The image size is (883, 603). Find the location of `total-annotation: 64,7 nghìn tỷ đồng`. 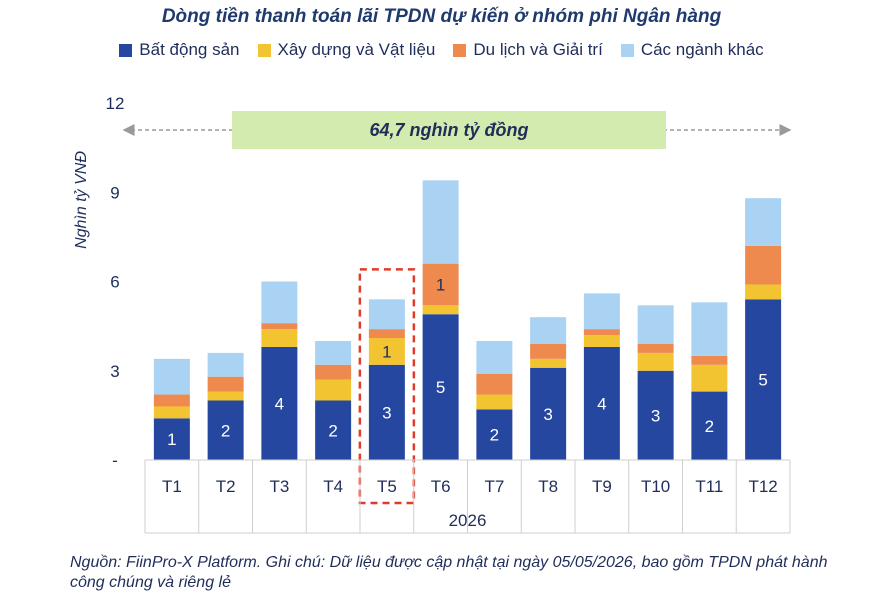

total-annotation: 64,7 nghìn tỷ đồng is located at coordinates (457, 130).